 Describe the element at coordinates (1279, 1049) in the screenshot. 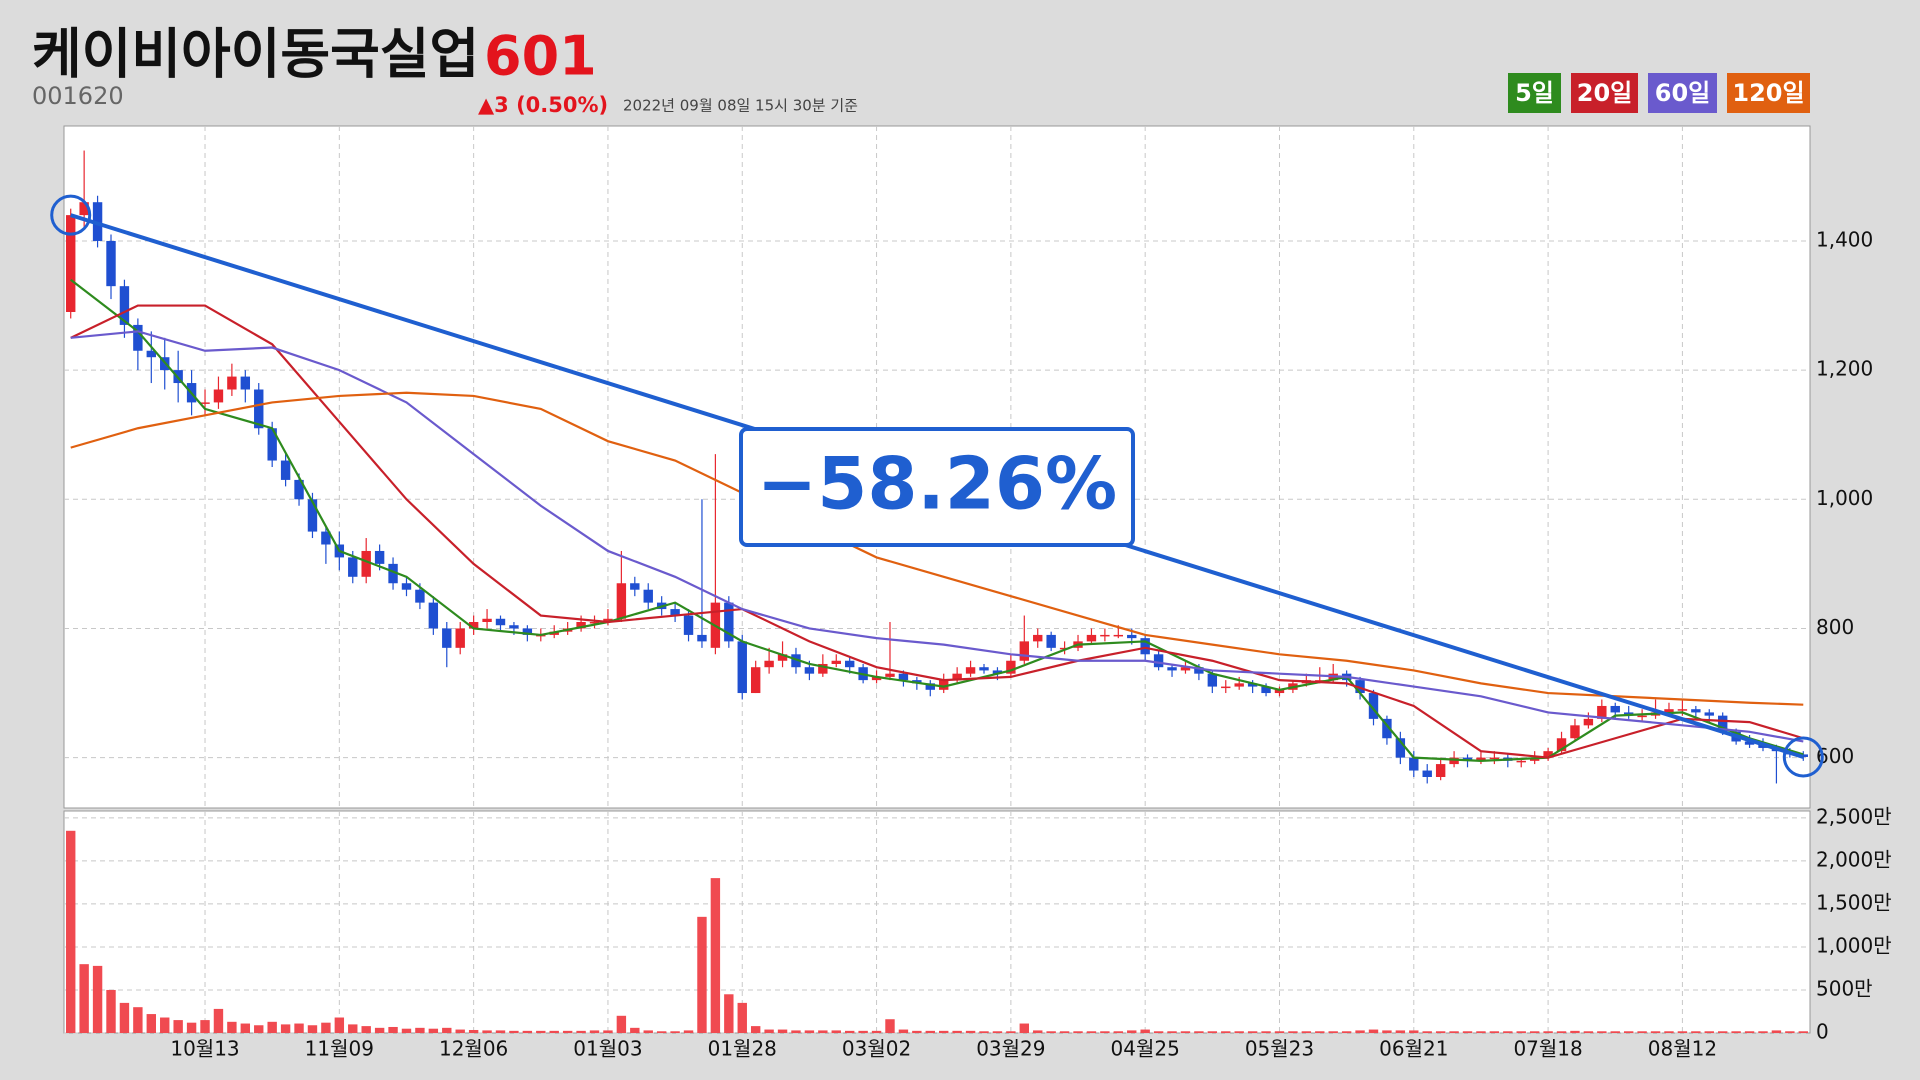

I see `x-tick-label: 05월23` at that location.